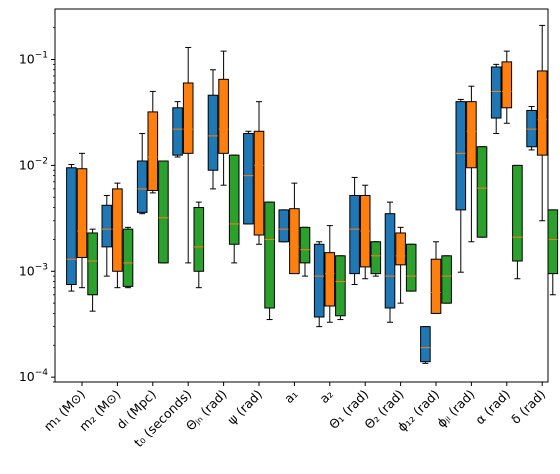 The image size is (560, 474). What do you see at coordinates (33, 270) in the screenshot?
I see `y-tick-label: 10⁻³` at bounding box center [33, 270].